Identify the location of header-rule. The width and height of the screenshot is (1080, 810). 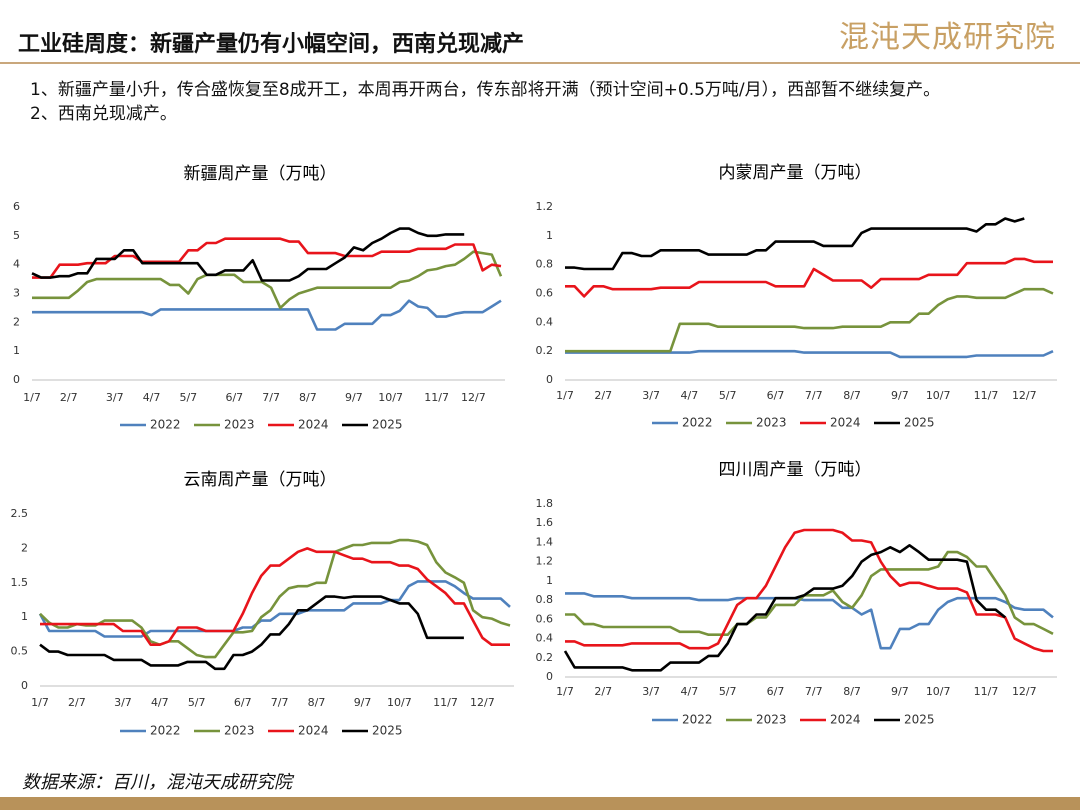
(540, 63).